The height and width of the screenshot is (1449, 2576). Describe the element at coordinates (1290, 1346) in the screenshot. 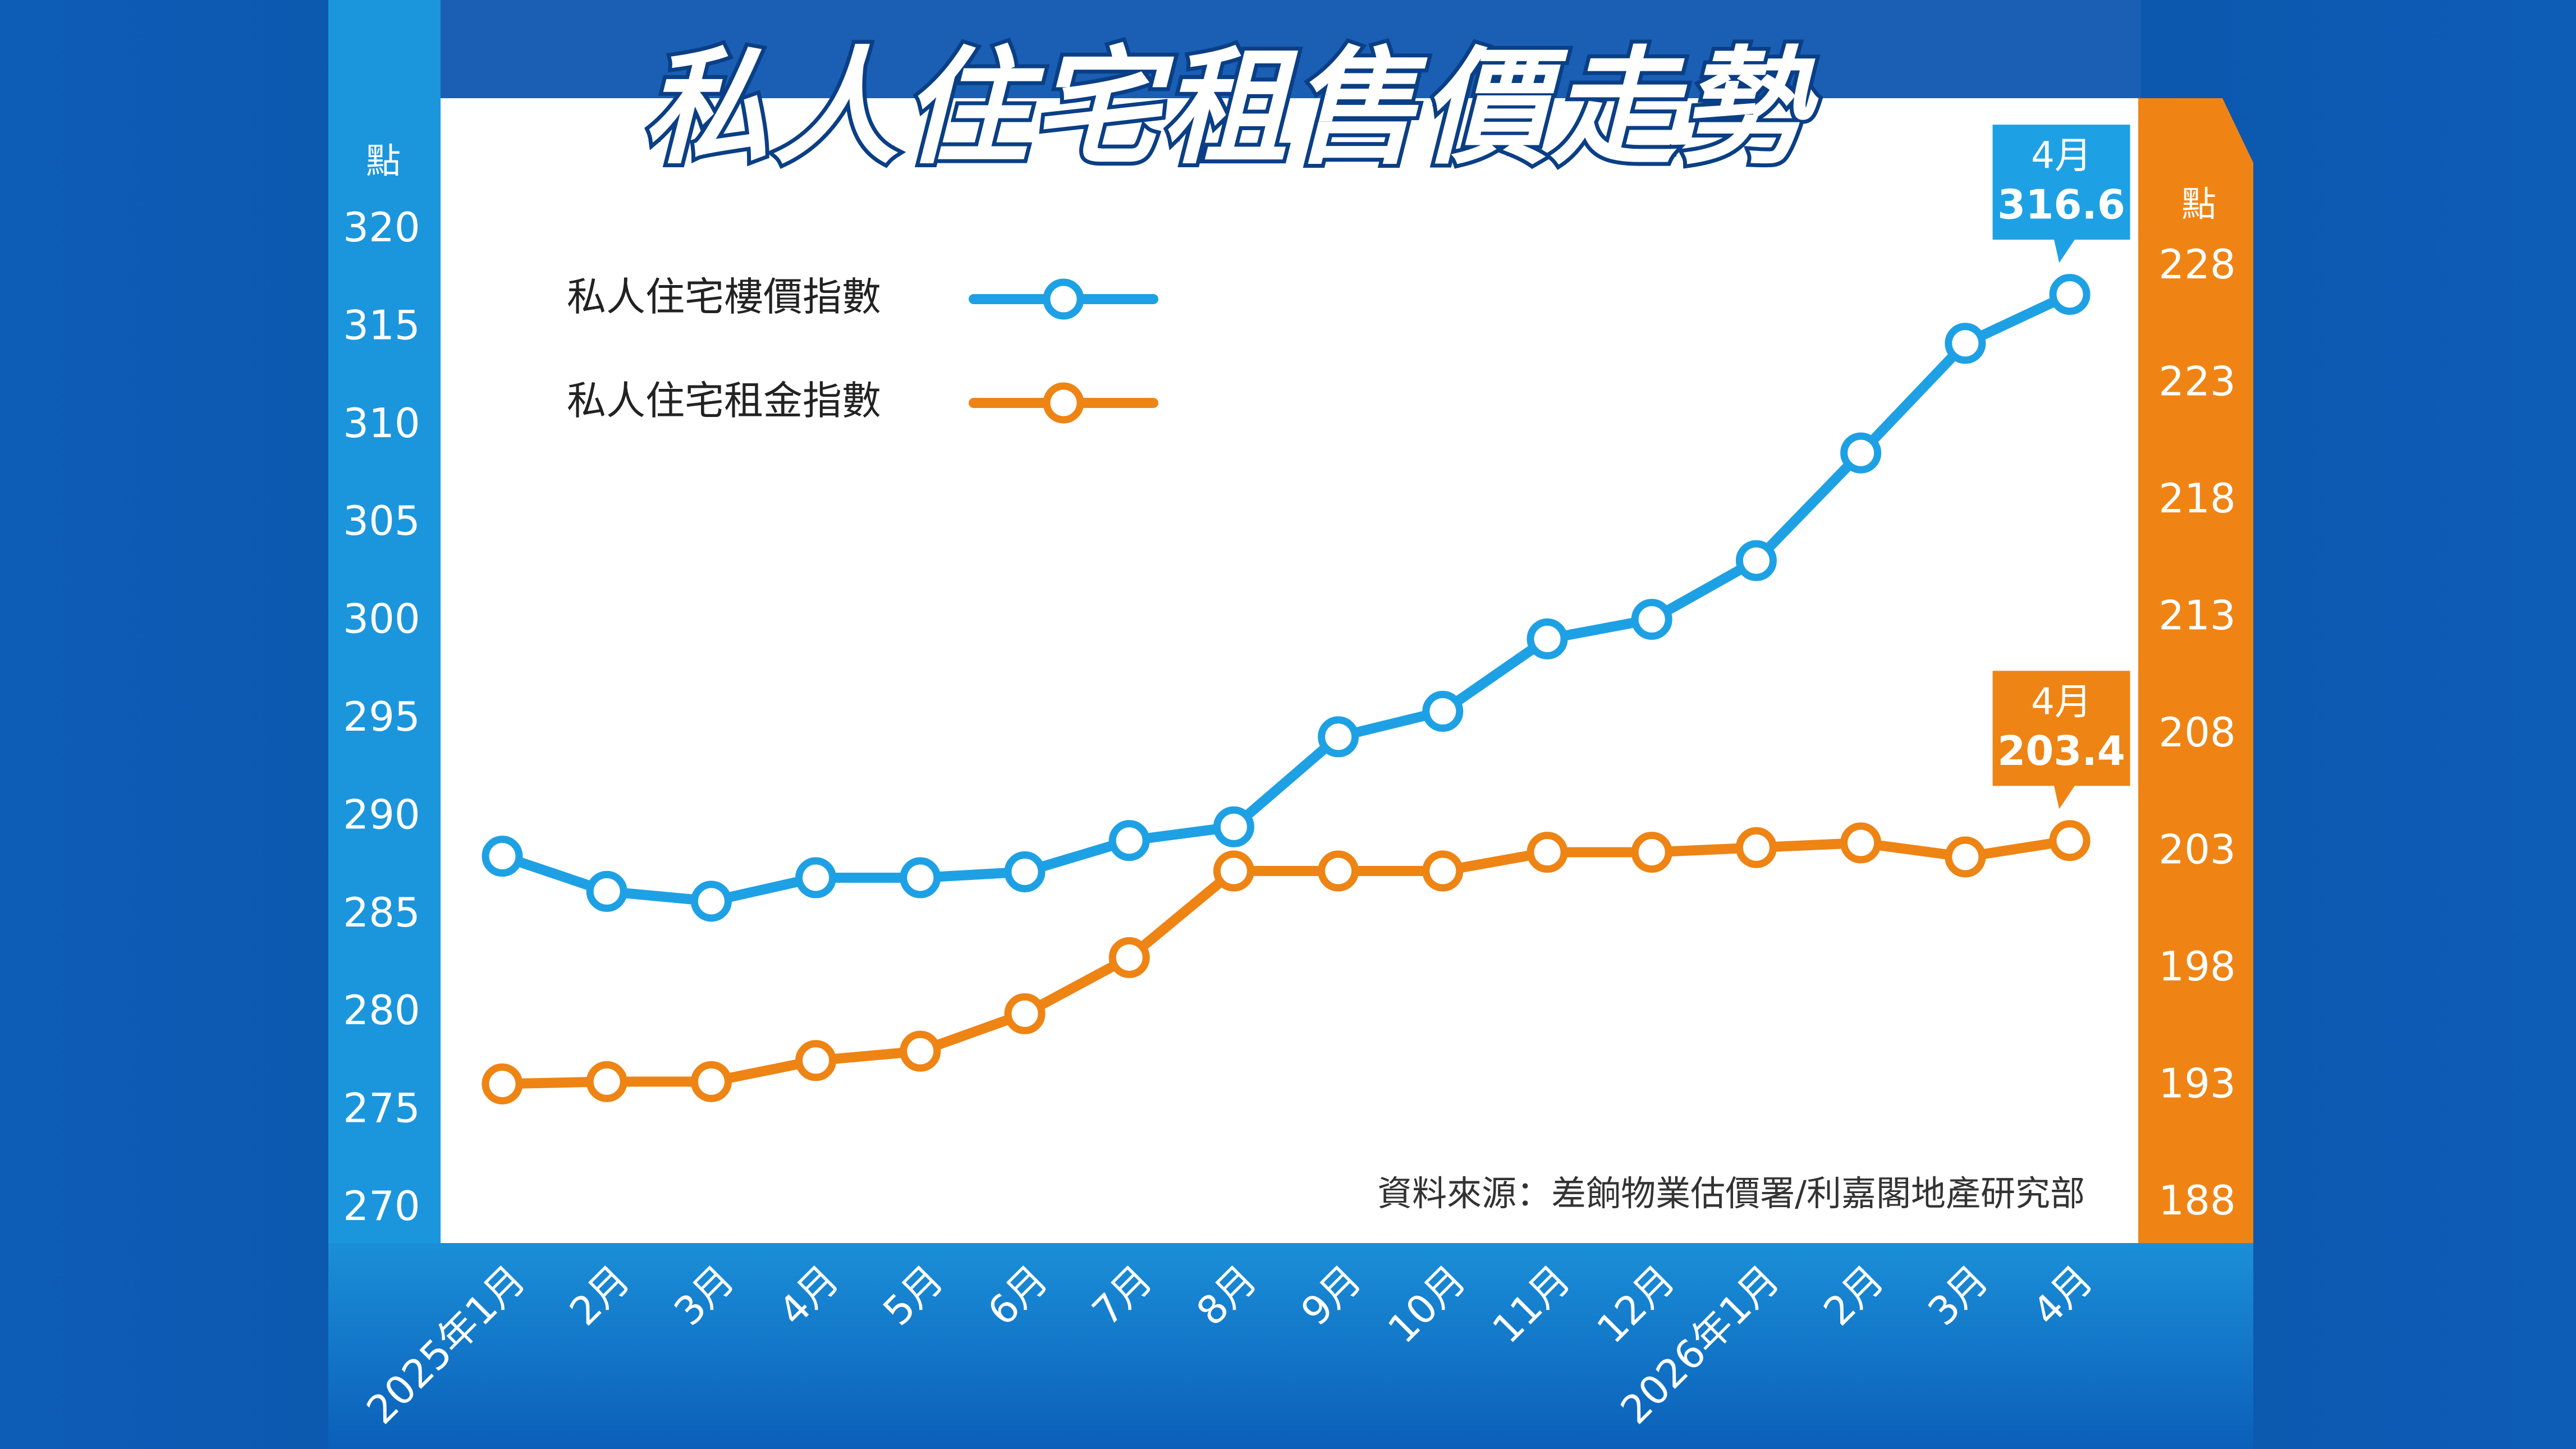

I see `bottom-band` at that location.